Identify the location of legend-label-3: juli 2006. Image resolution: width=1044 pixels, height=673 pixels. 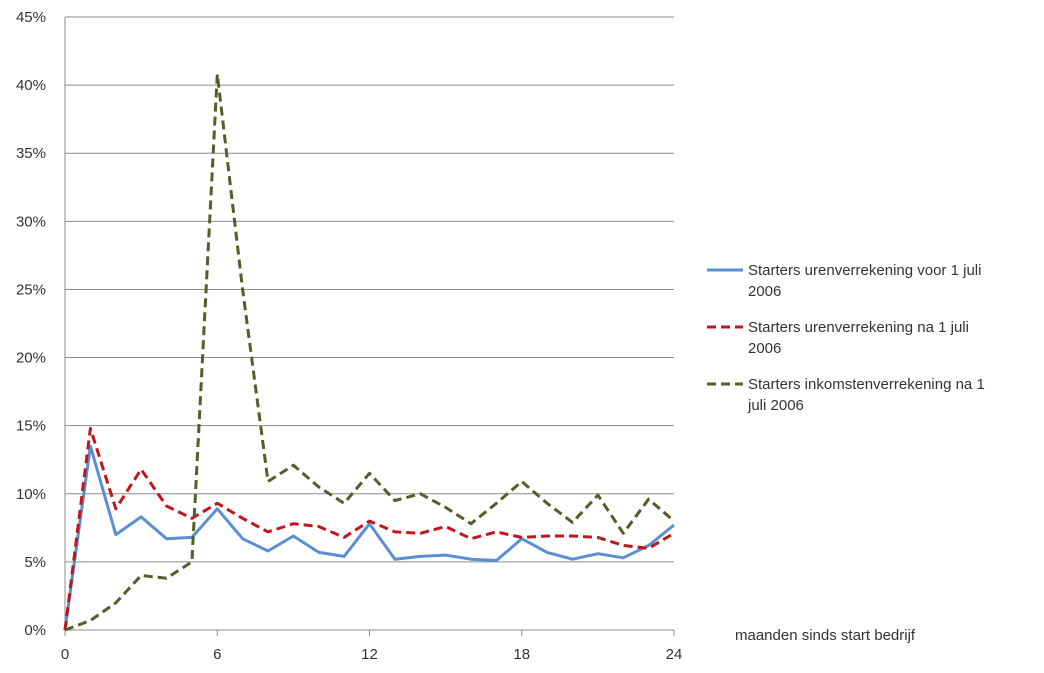
(775, 405).